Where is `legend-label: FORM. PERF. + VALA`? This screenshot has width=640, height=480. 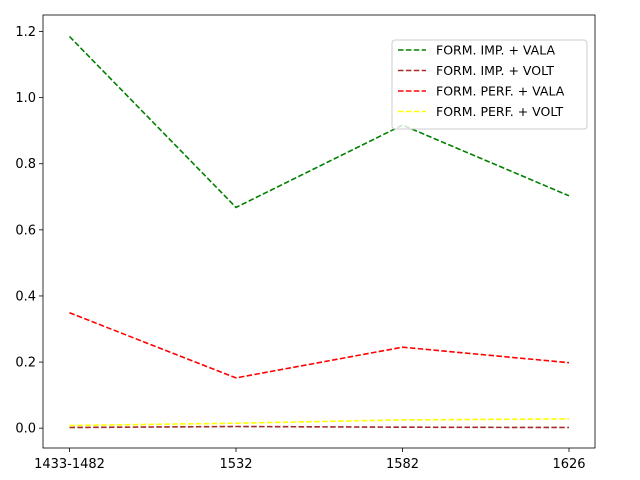
legend-label: FORM. PERF. + VALA is located at coordinates (500, 91).